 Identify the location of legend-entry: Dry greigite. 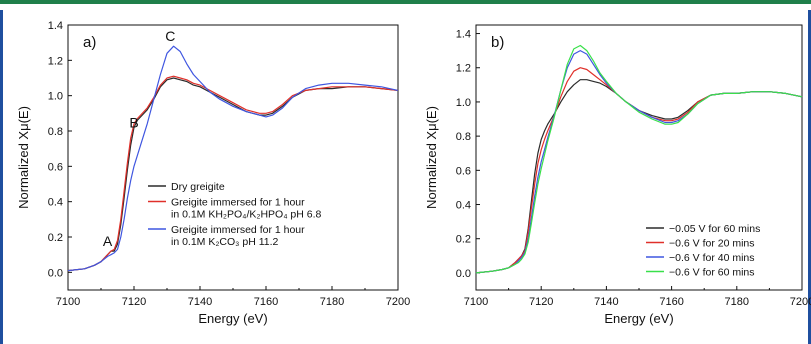
(198, 187).